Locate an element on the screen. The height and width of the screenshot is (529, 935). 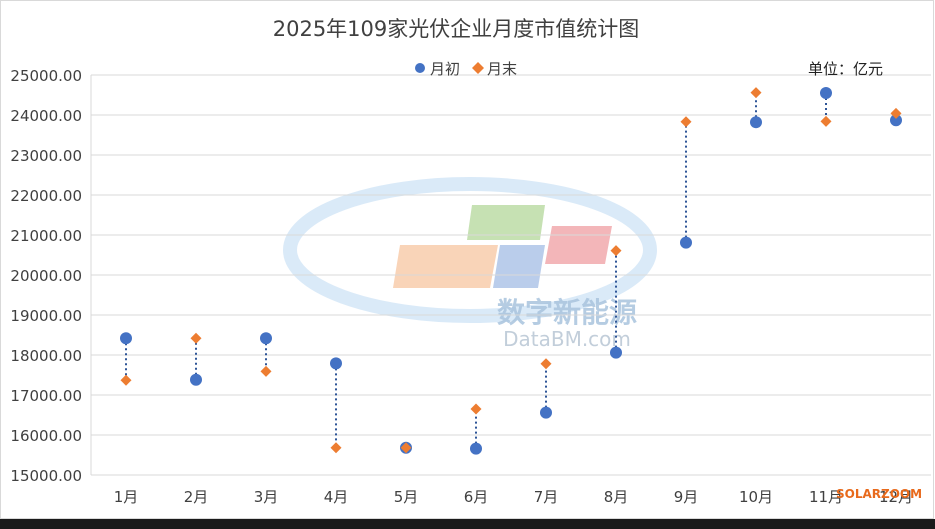
watermark-blue-block is located at coordinates (519, 266).